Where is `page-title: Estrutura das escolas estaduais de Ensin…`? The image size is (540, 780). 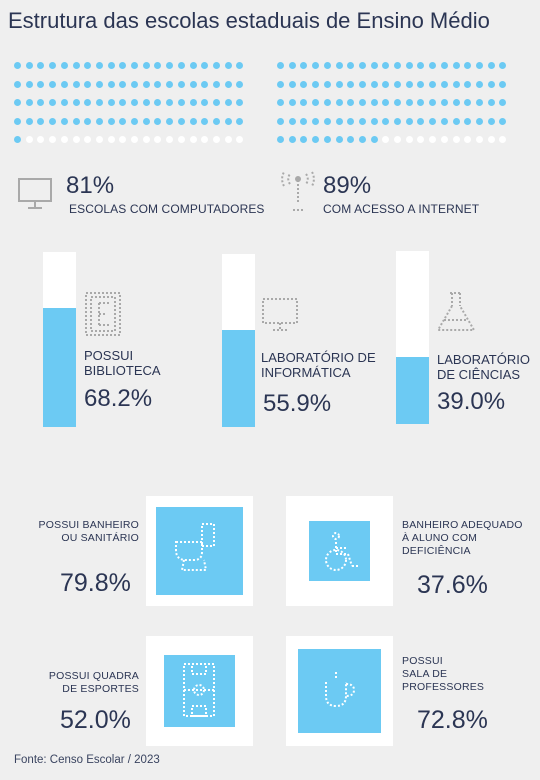
page-title: Estrutura das escolas estaduais de Ensin… is located at coordinates (249, 20).